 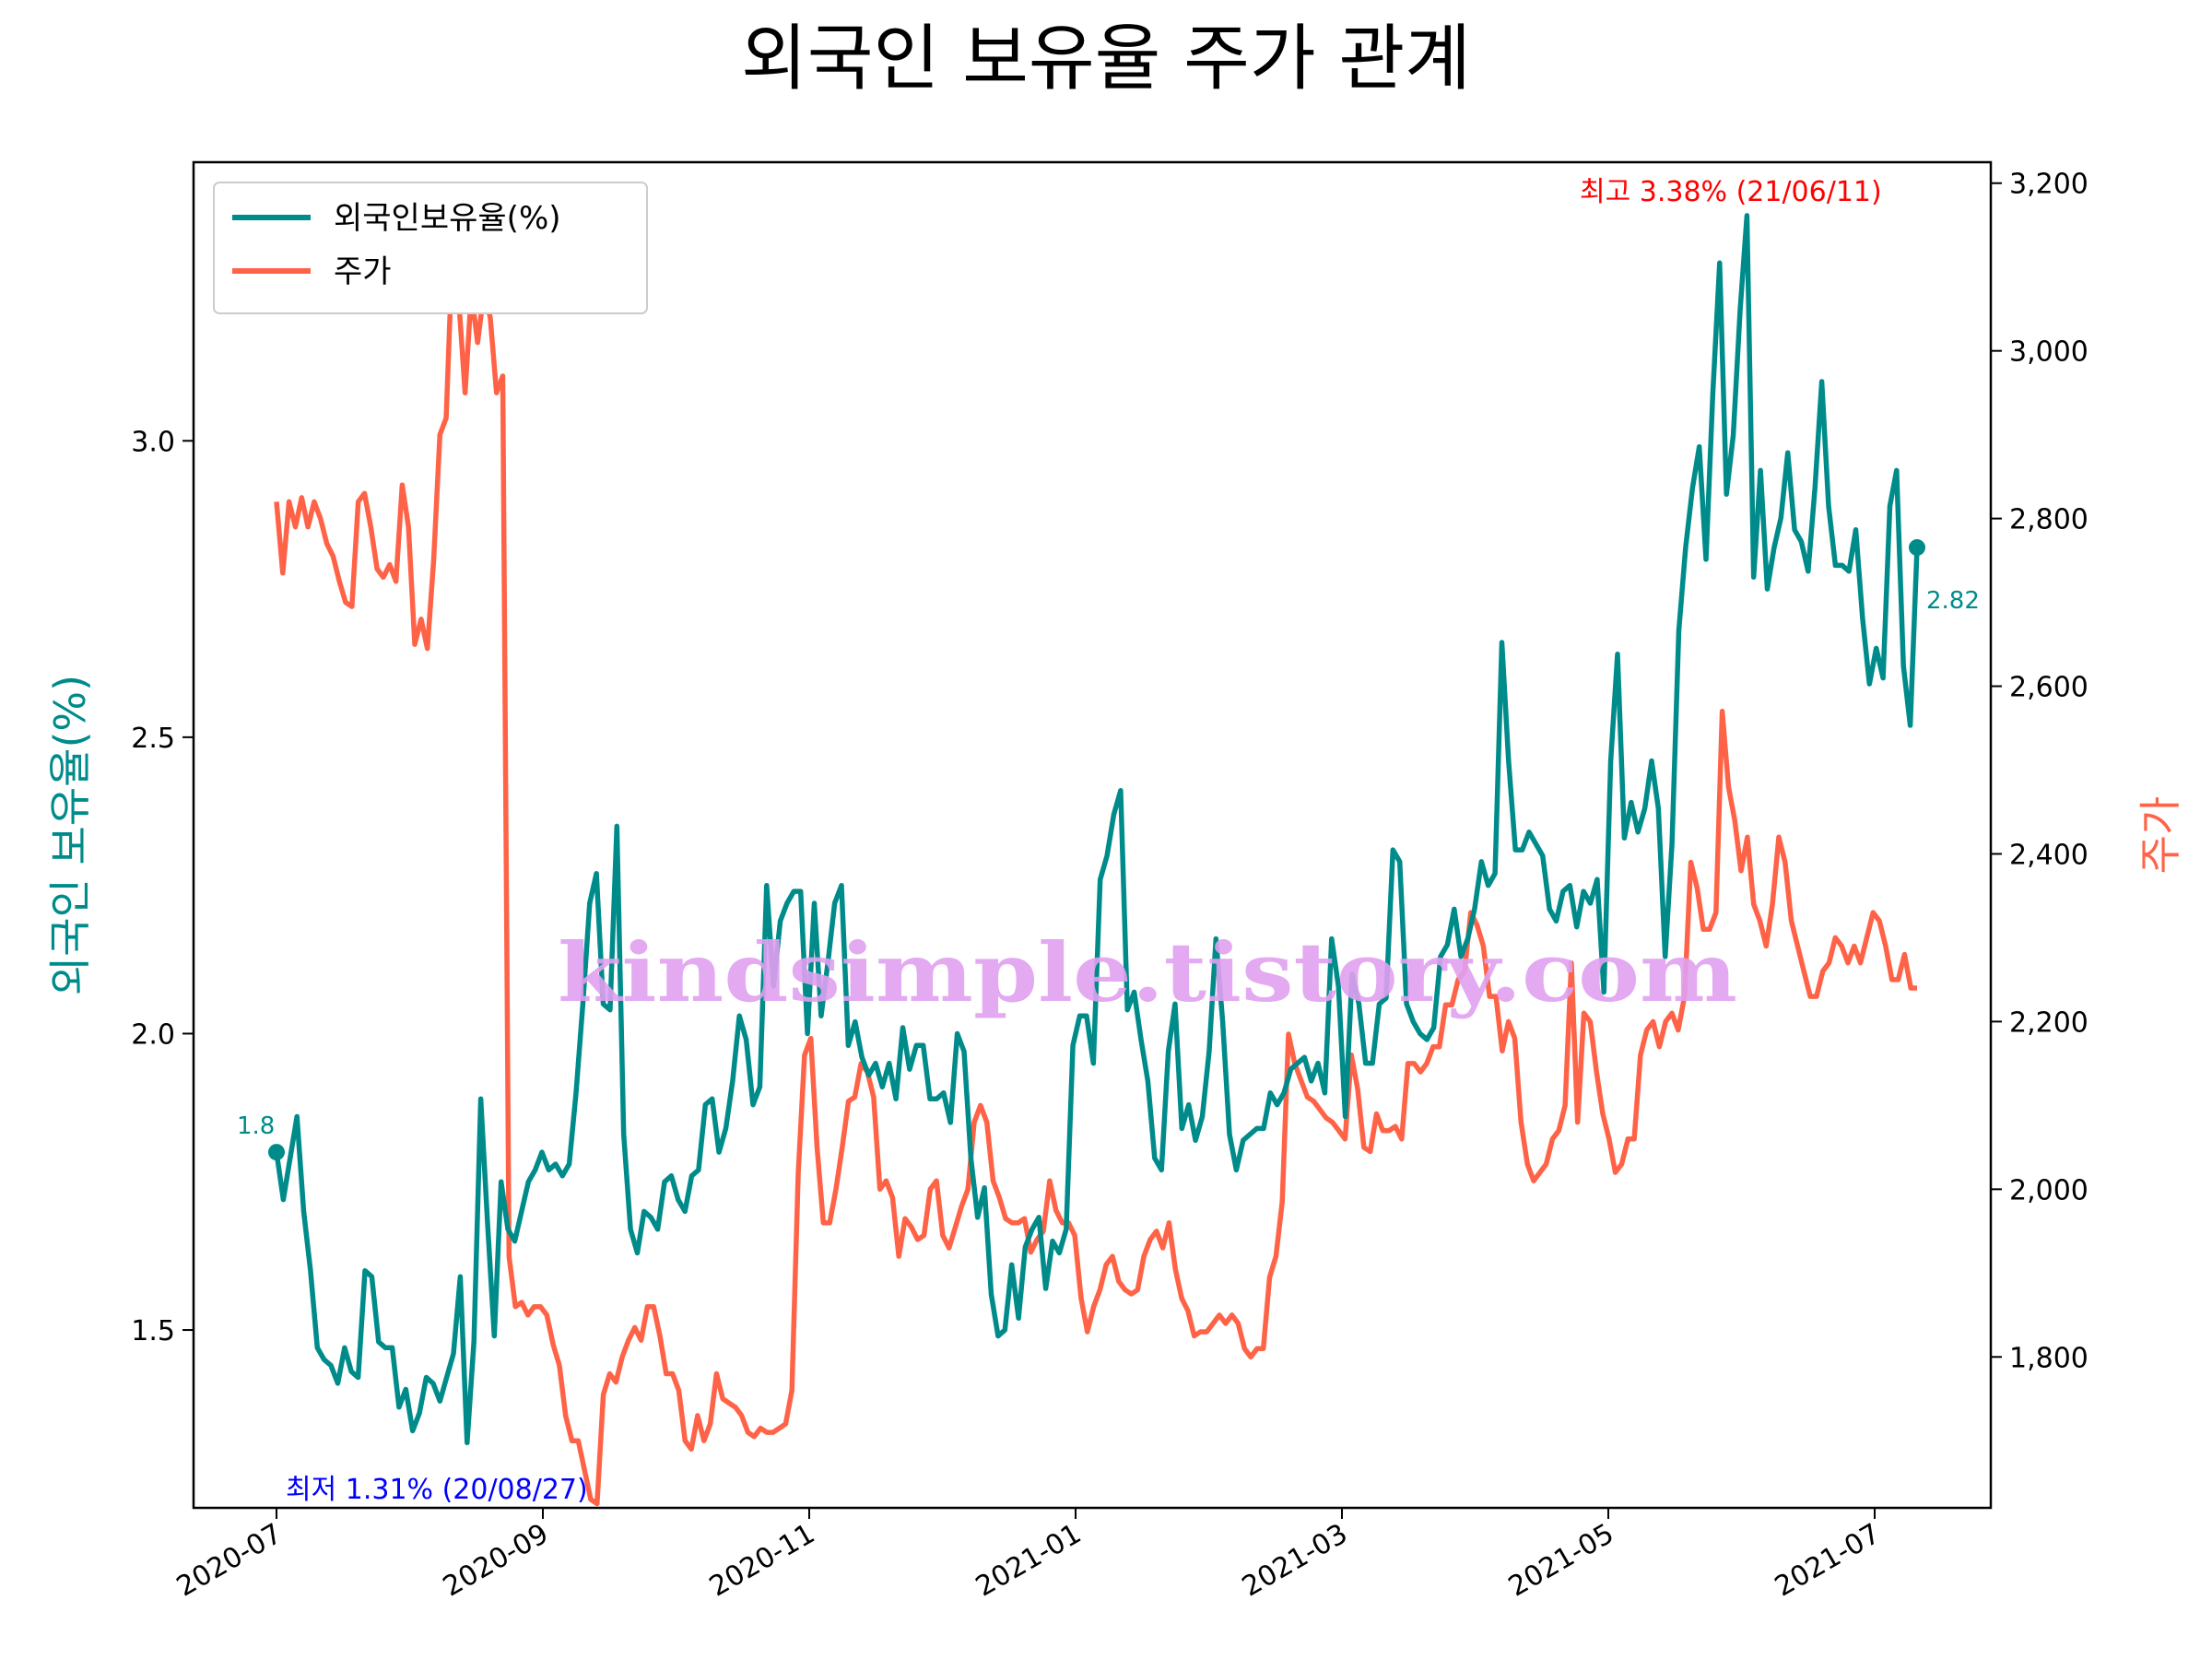 What do you see at coordinates (2048, 855) in the screenshot?
I see `y-right-tick-label: 2,400` at bounding box center [2048, 855].